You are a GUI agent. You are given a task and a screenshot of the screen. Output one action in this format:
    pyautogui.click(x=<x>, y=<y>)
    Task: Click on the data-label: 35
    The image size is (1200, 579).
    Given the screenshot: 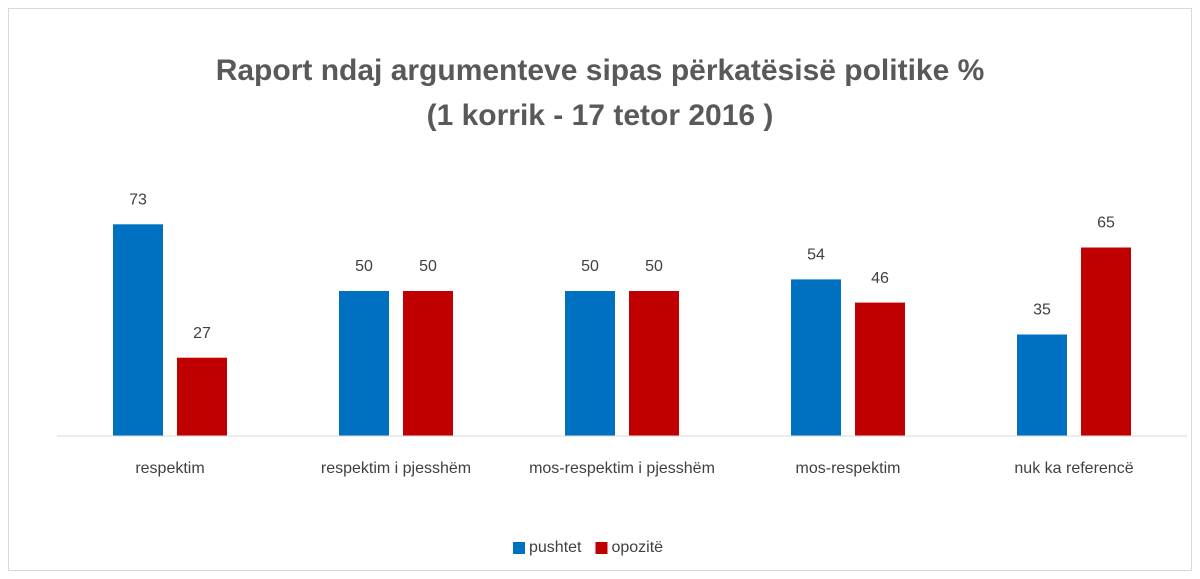 What is the action you would take?
    pyautogui.click(x=1042, y=310)
    